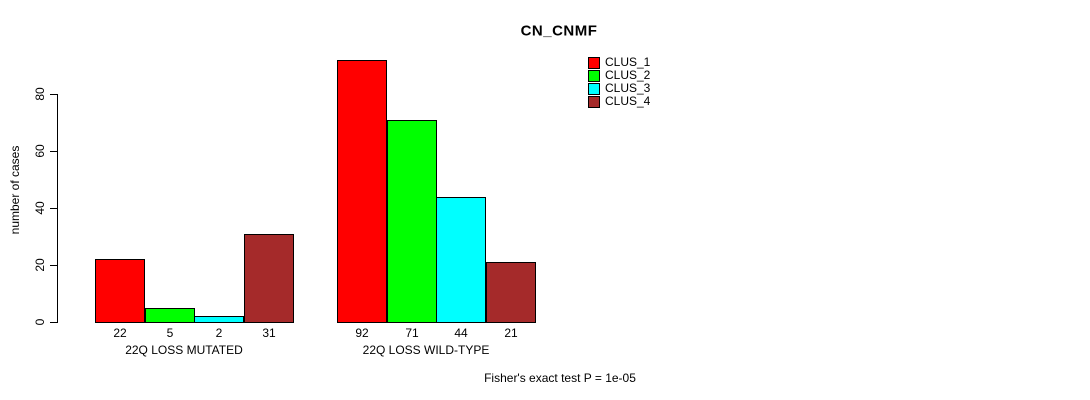 This screenshot has height=400, width=1090. I want to click on legend-label: CLUS_1, so click(628, 62).